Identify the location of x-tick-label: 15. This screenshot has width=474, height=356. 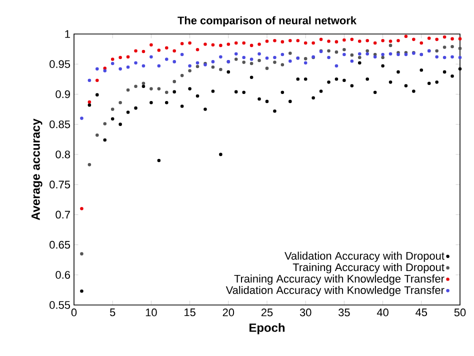
(190, 312).